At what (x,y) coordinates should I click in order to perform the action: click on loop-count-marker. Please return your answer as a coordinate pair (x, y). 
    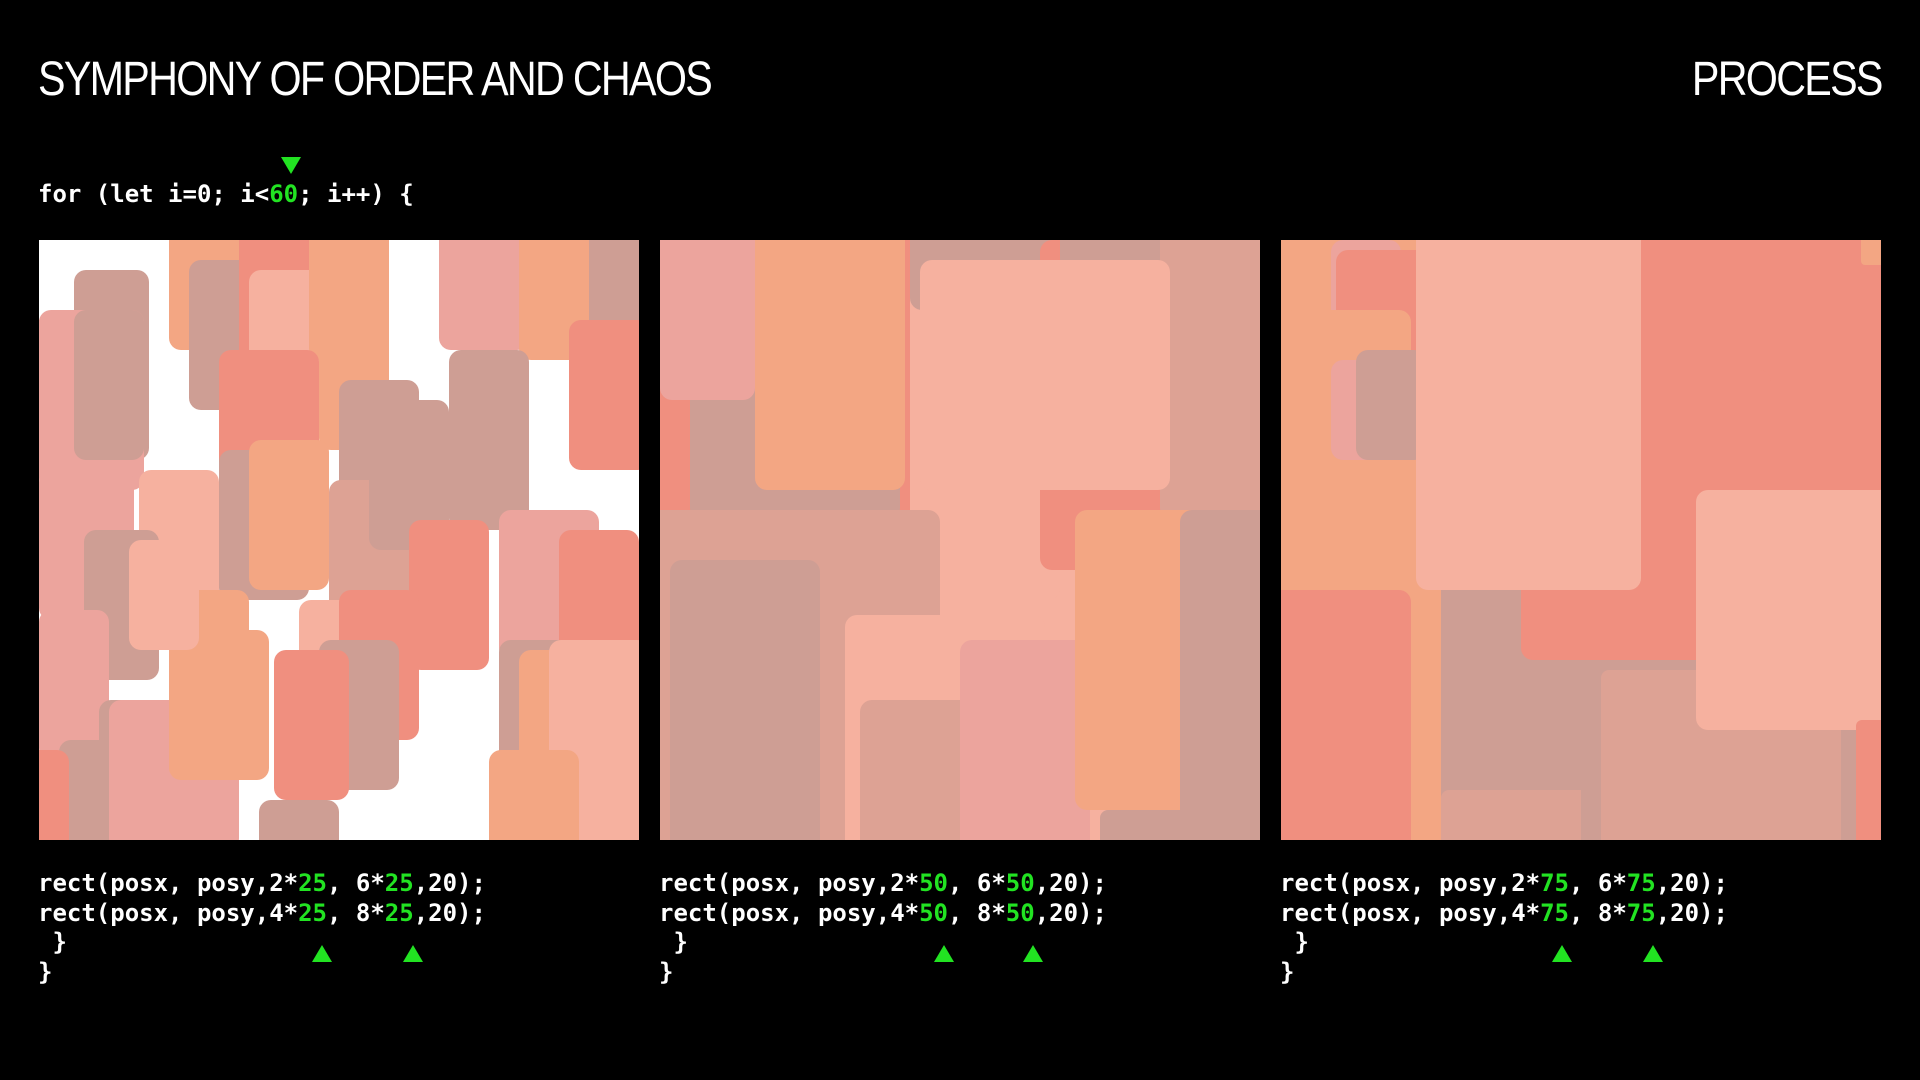
    Looking at the image, I should click on (291, 165).